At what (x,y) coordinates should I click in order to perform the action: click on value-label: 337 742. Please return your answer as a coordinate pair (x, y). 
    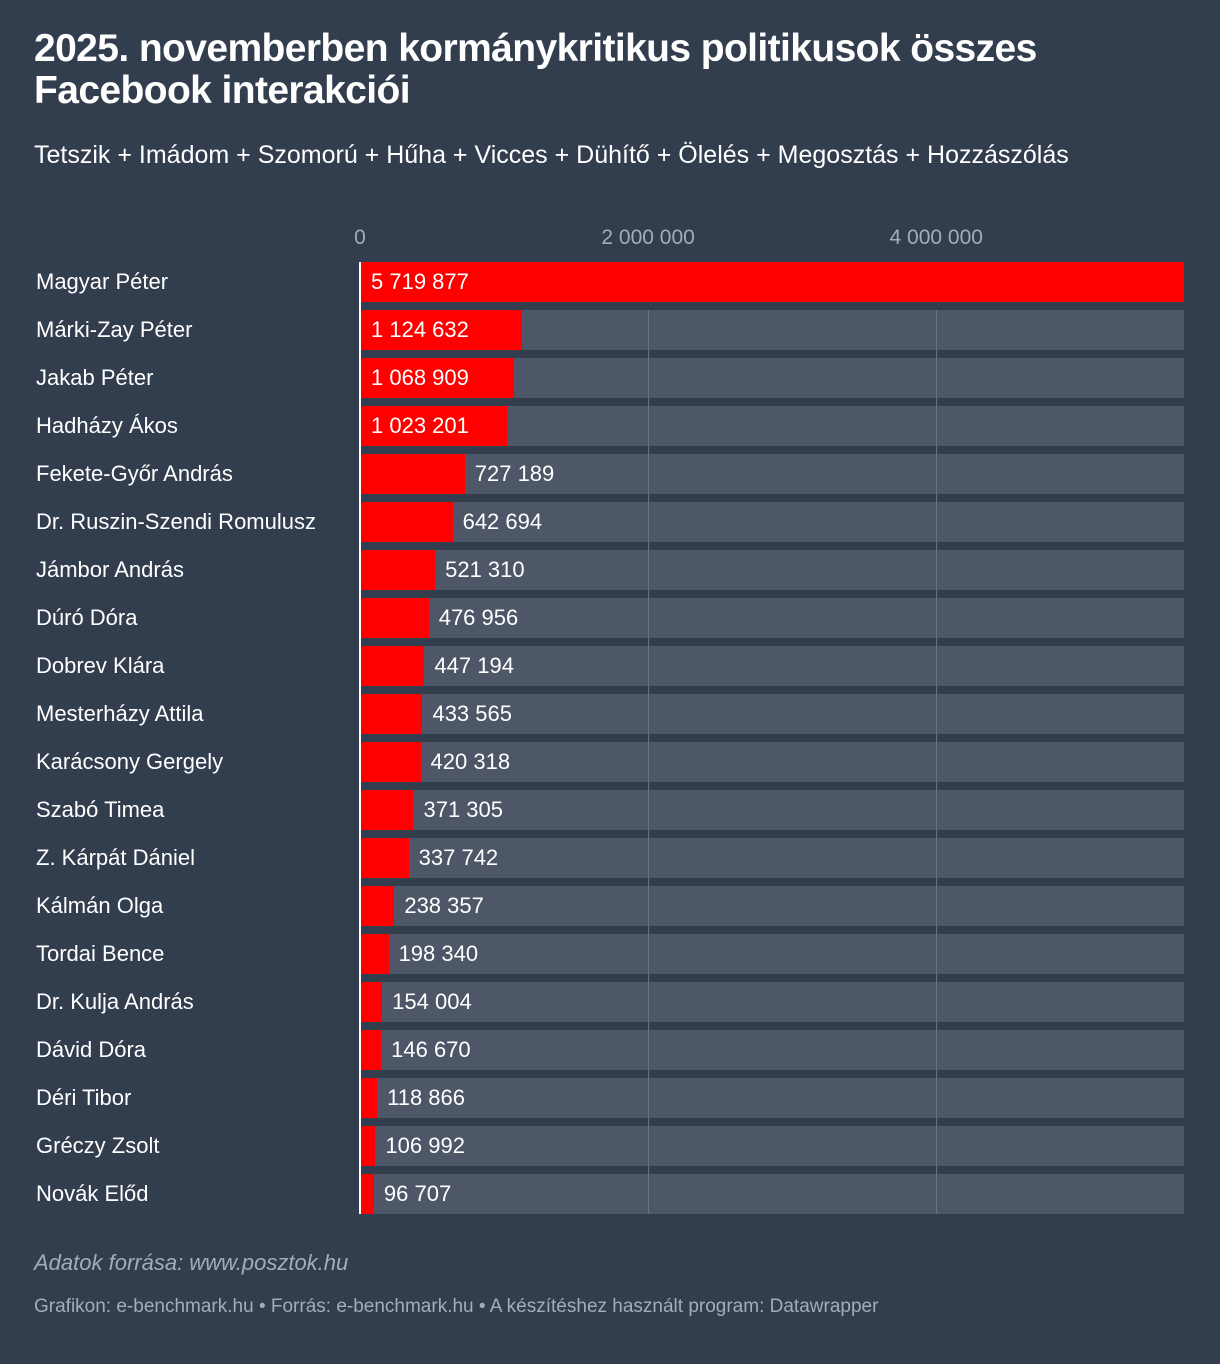
    Looking at the image, I should click on (458, 857).